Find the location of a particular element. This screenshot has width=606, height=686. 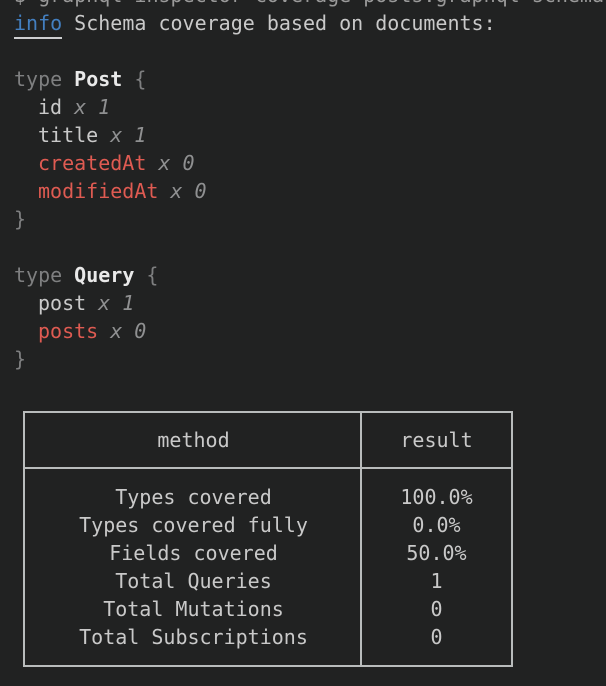

type-post-header: type Post { is located at coordinates (303, 79).